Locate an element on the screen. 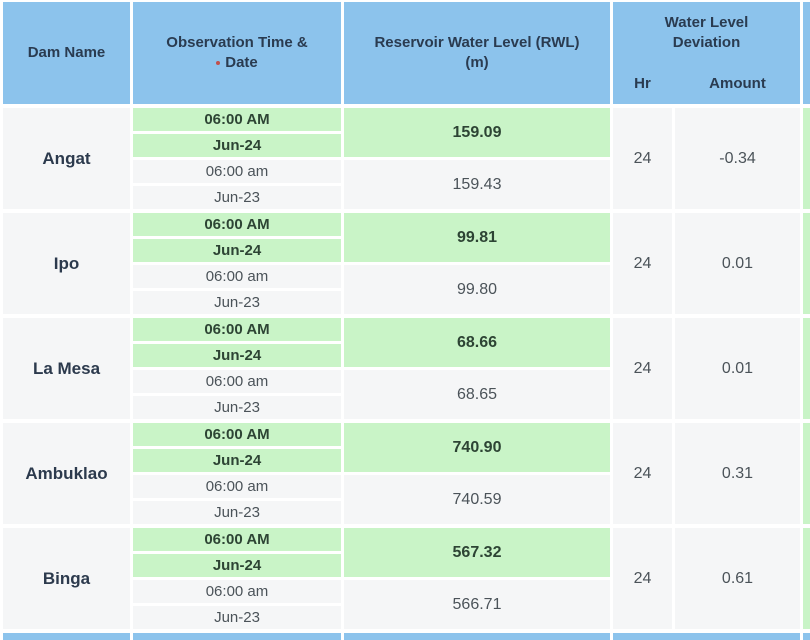 This screenshot has height=640, width=810. header-observation-line1: Observation Time & is located at coordinates (237, 42).